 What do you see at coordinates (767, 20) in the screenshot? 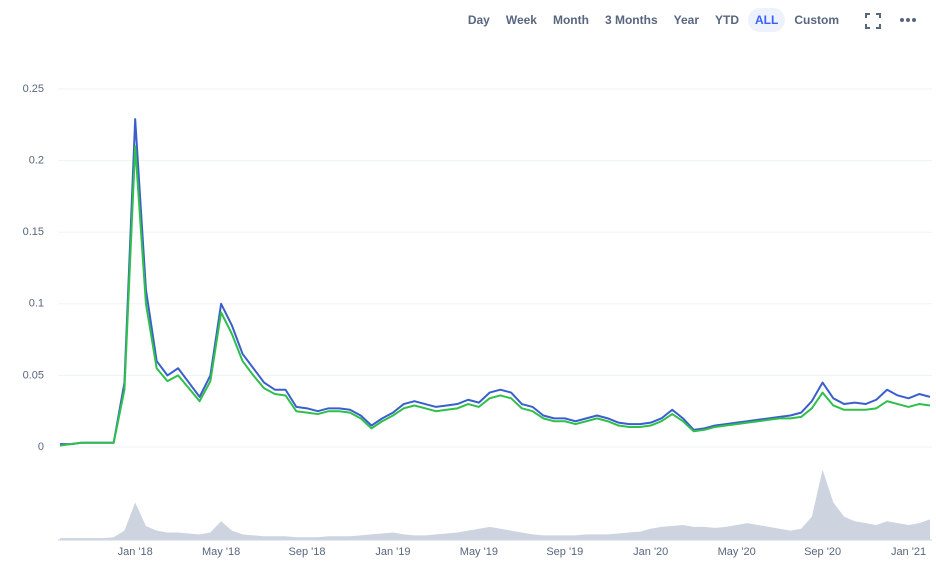
I see `range-button: ALL` at bounding box center [767, 20].